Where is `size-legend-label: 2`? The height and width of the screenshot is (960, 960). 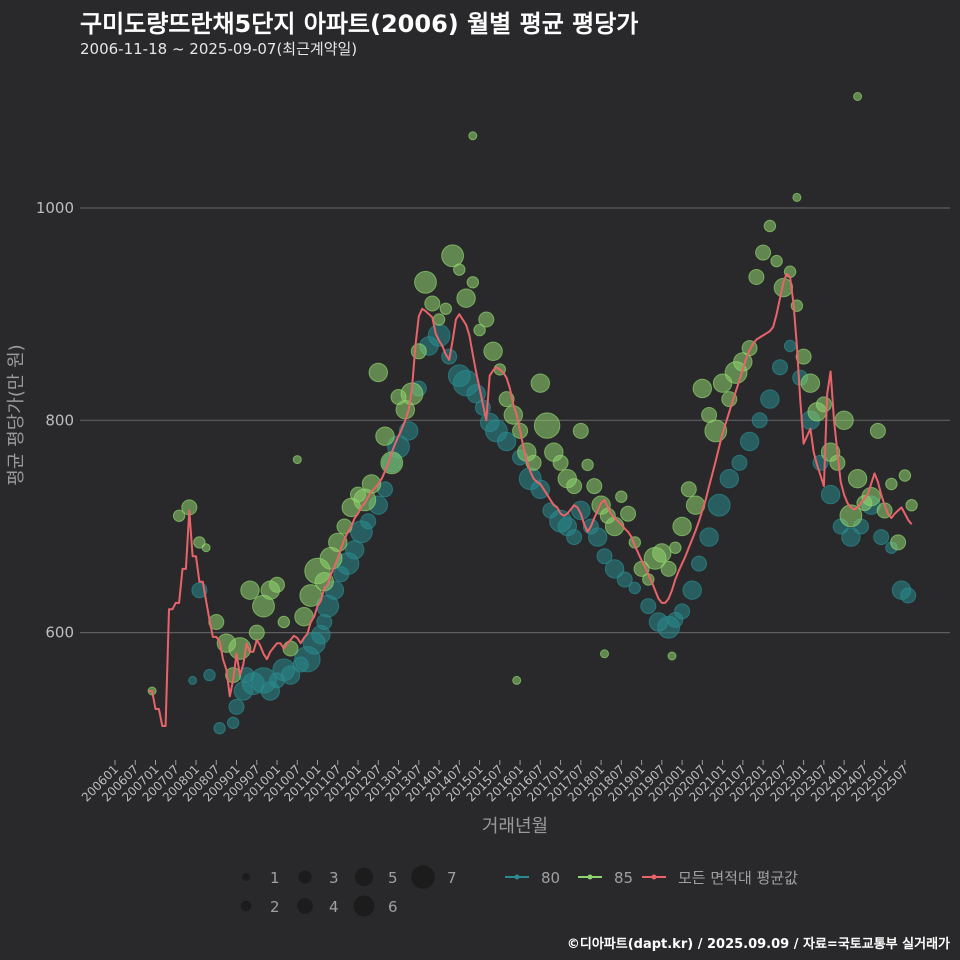 size-legend-label: 2 is located at coordinates (275, 907).